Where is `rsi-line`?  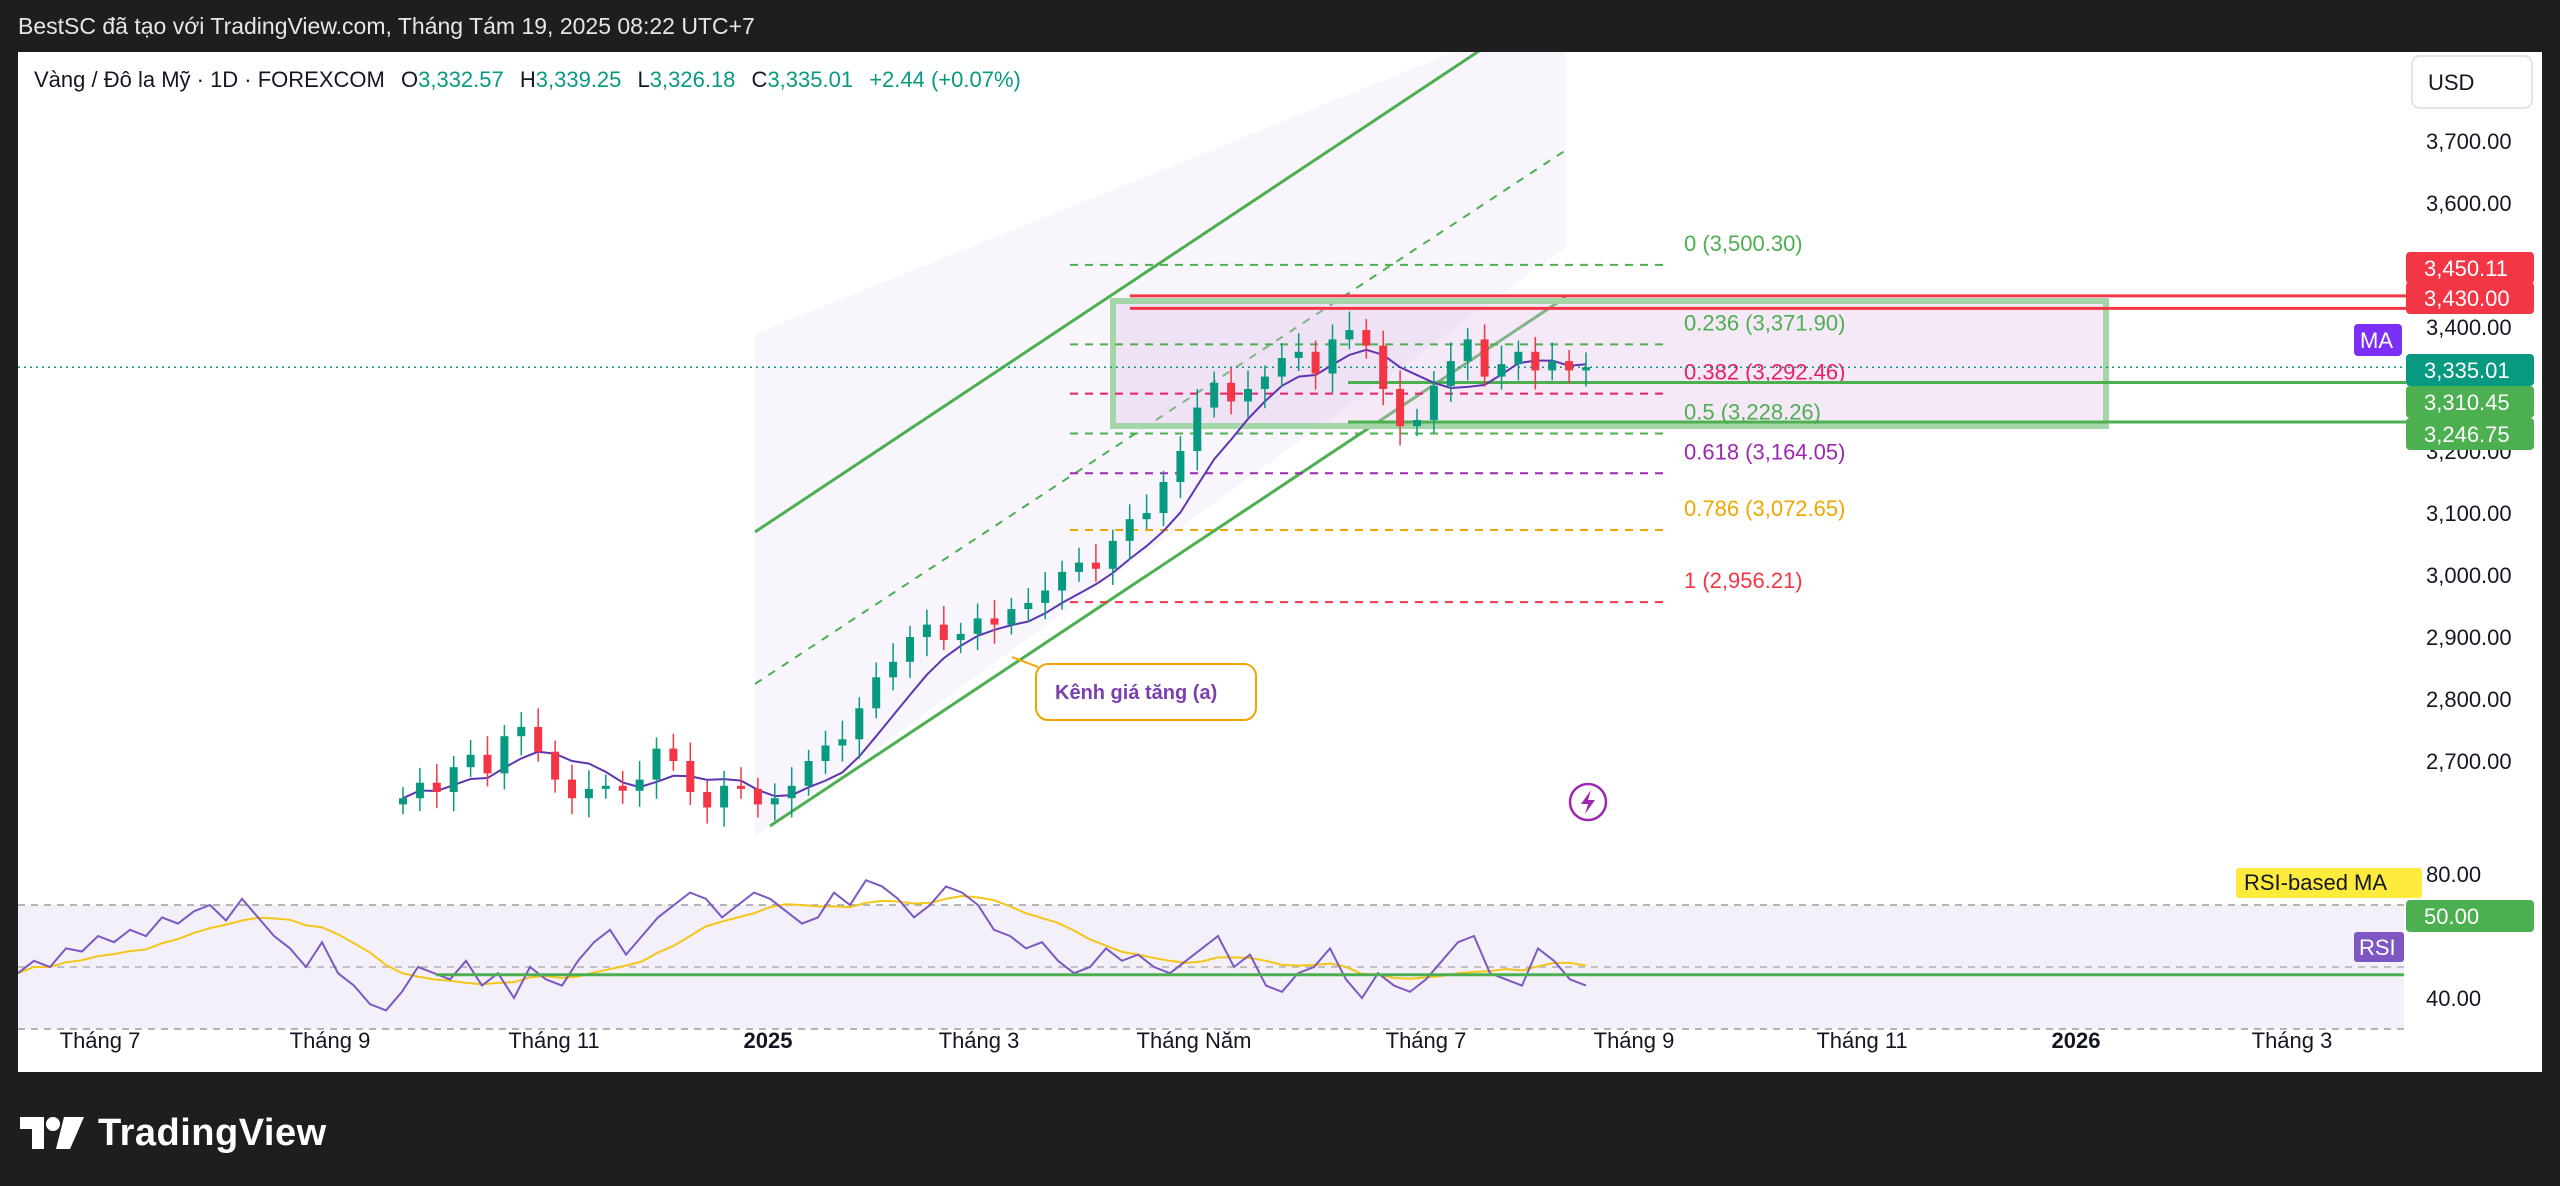 rsi-line is located at coordinates (802, 945).